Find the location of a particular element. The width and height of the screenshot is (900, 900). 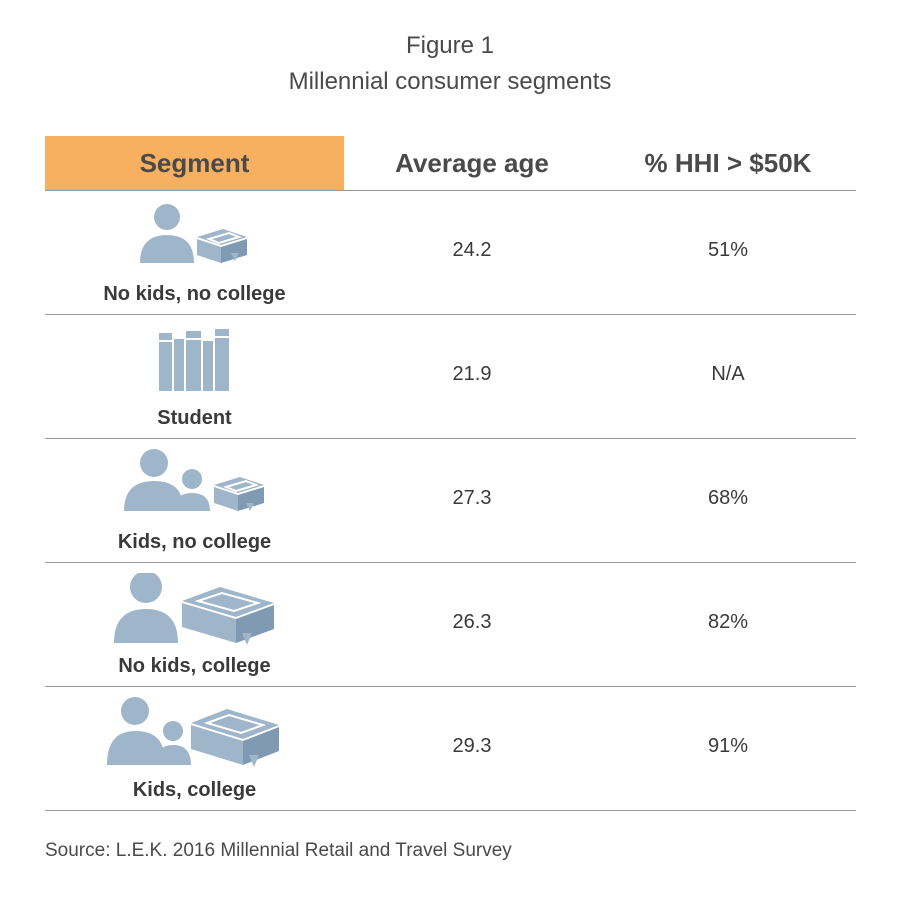

figure-title: Figure 1 is located at coordinates (450, 45).